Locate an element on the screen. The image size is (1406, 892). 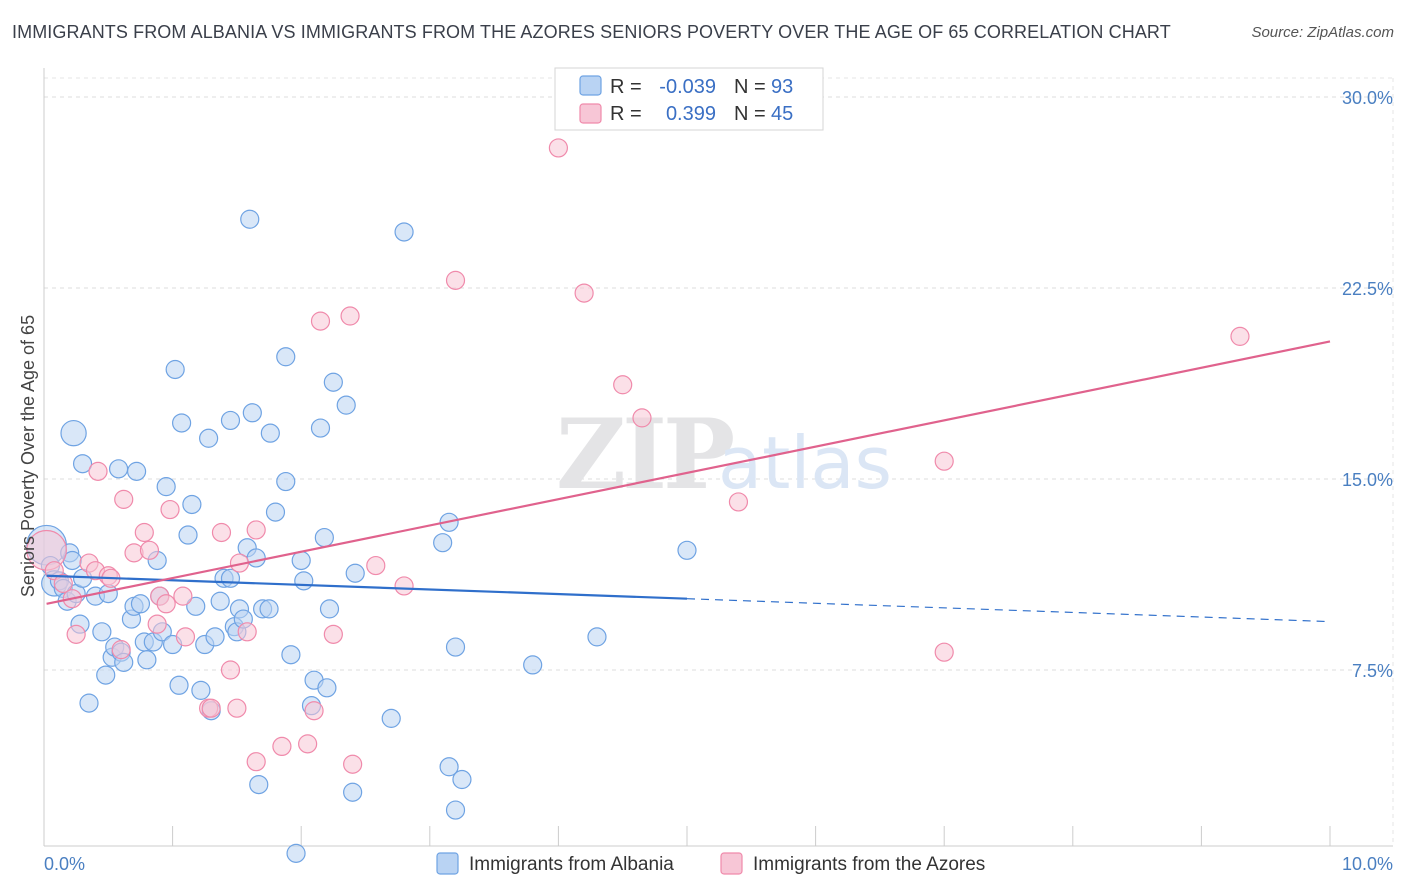
x-tick-label-min: 0.0% is located at coordinates (64, 864).